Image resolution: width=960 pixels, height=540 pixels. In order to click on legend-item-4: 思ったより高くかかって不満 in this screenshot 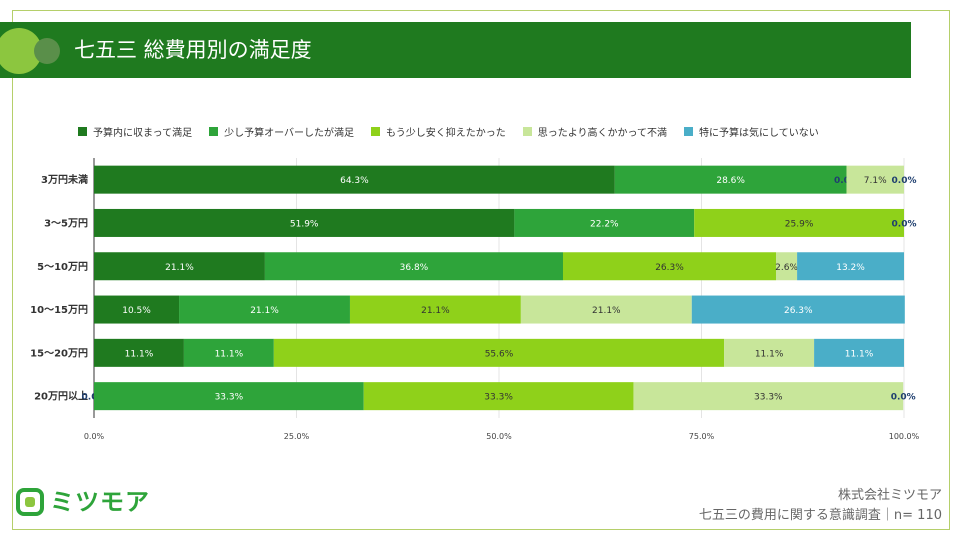, I will do `click(595, 131)`.